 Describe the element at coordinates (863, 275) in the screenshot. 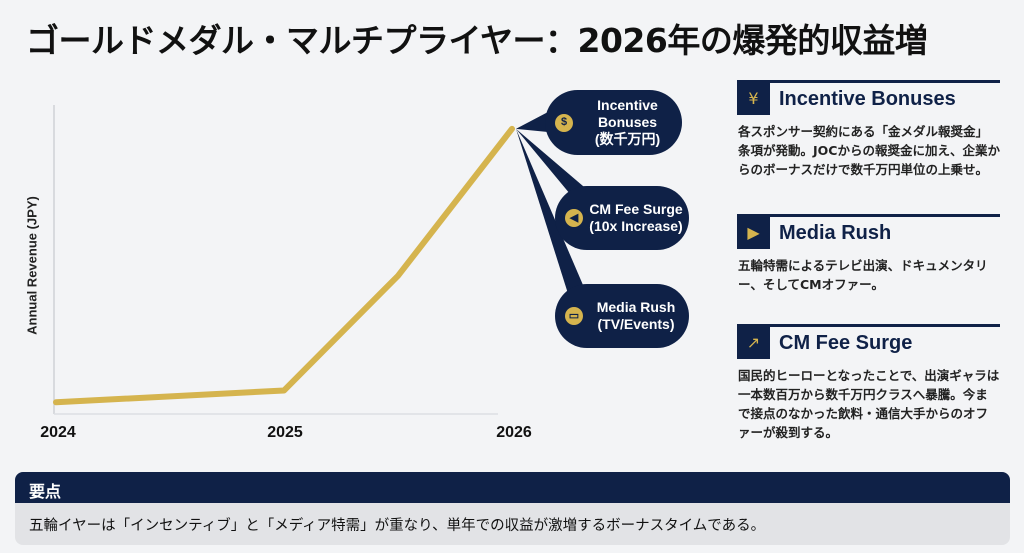

I see `card-body: 五輪特需によるテレビ出演、ドキュメンタリー、そしてCMオファー。` at that location.